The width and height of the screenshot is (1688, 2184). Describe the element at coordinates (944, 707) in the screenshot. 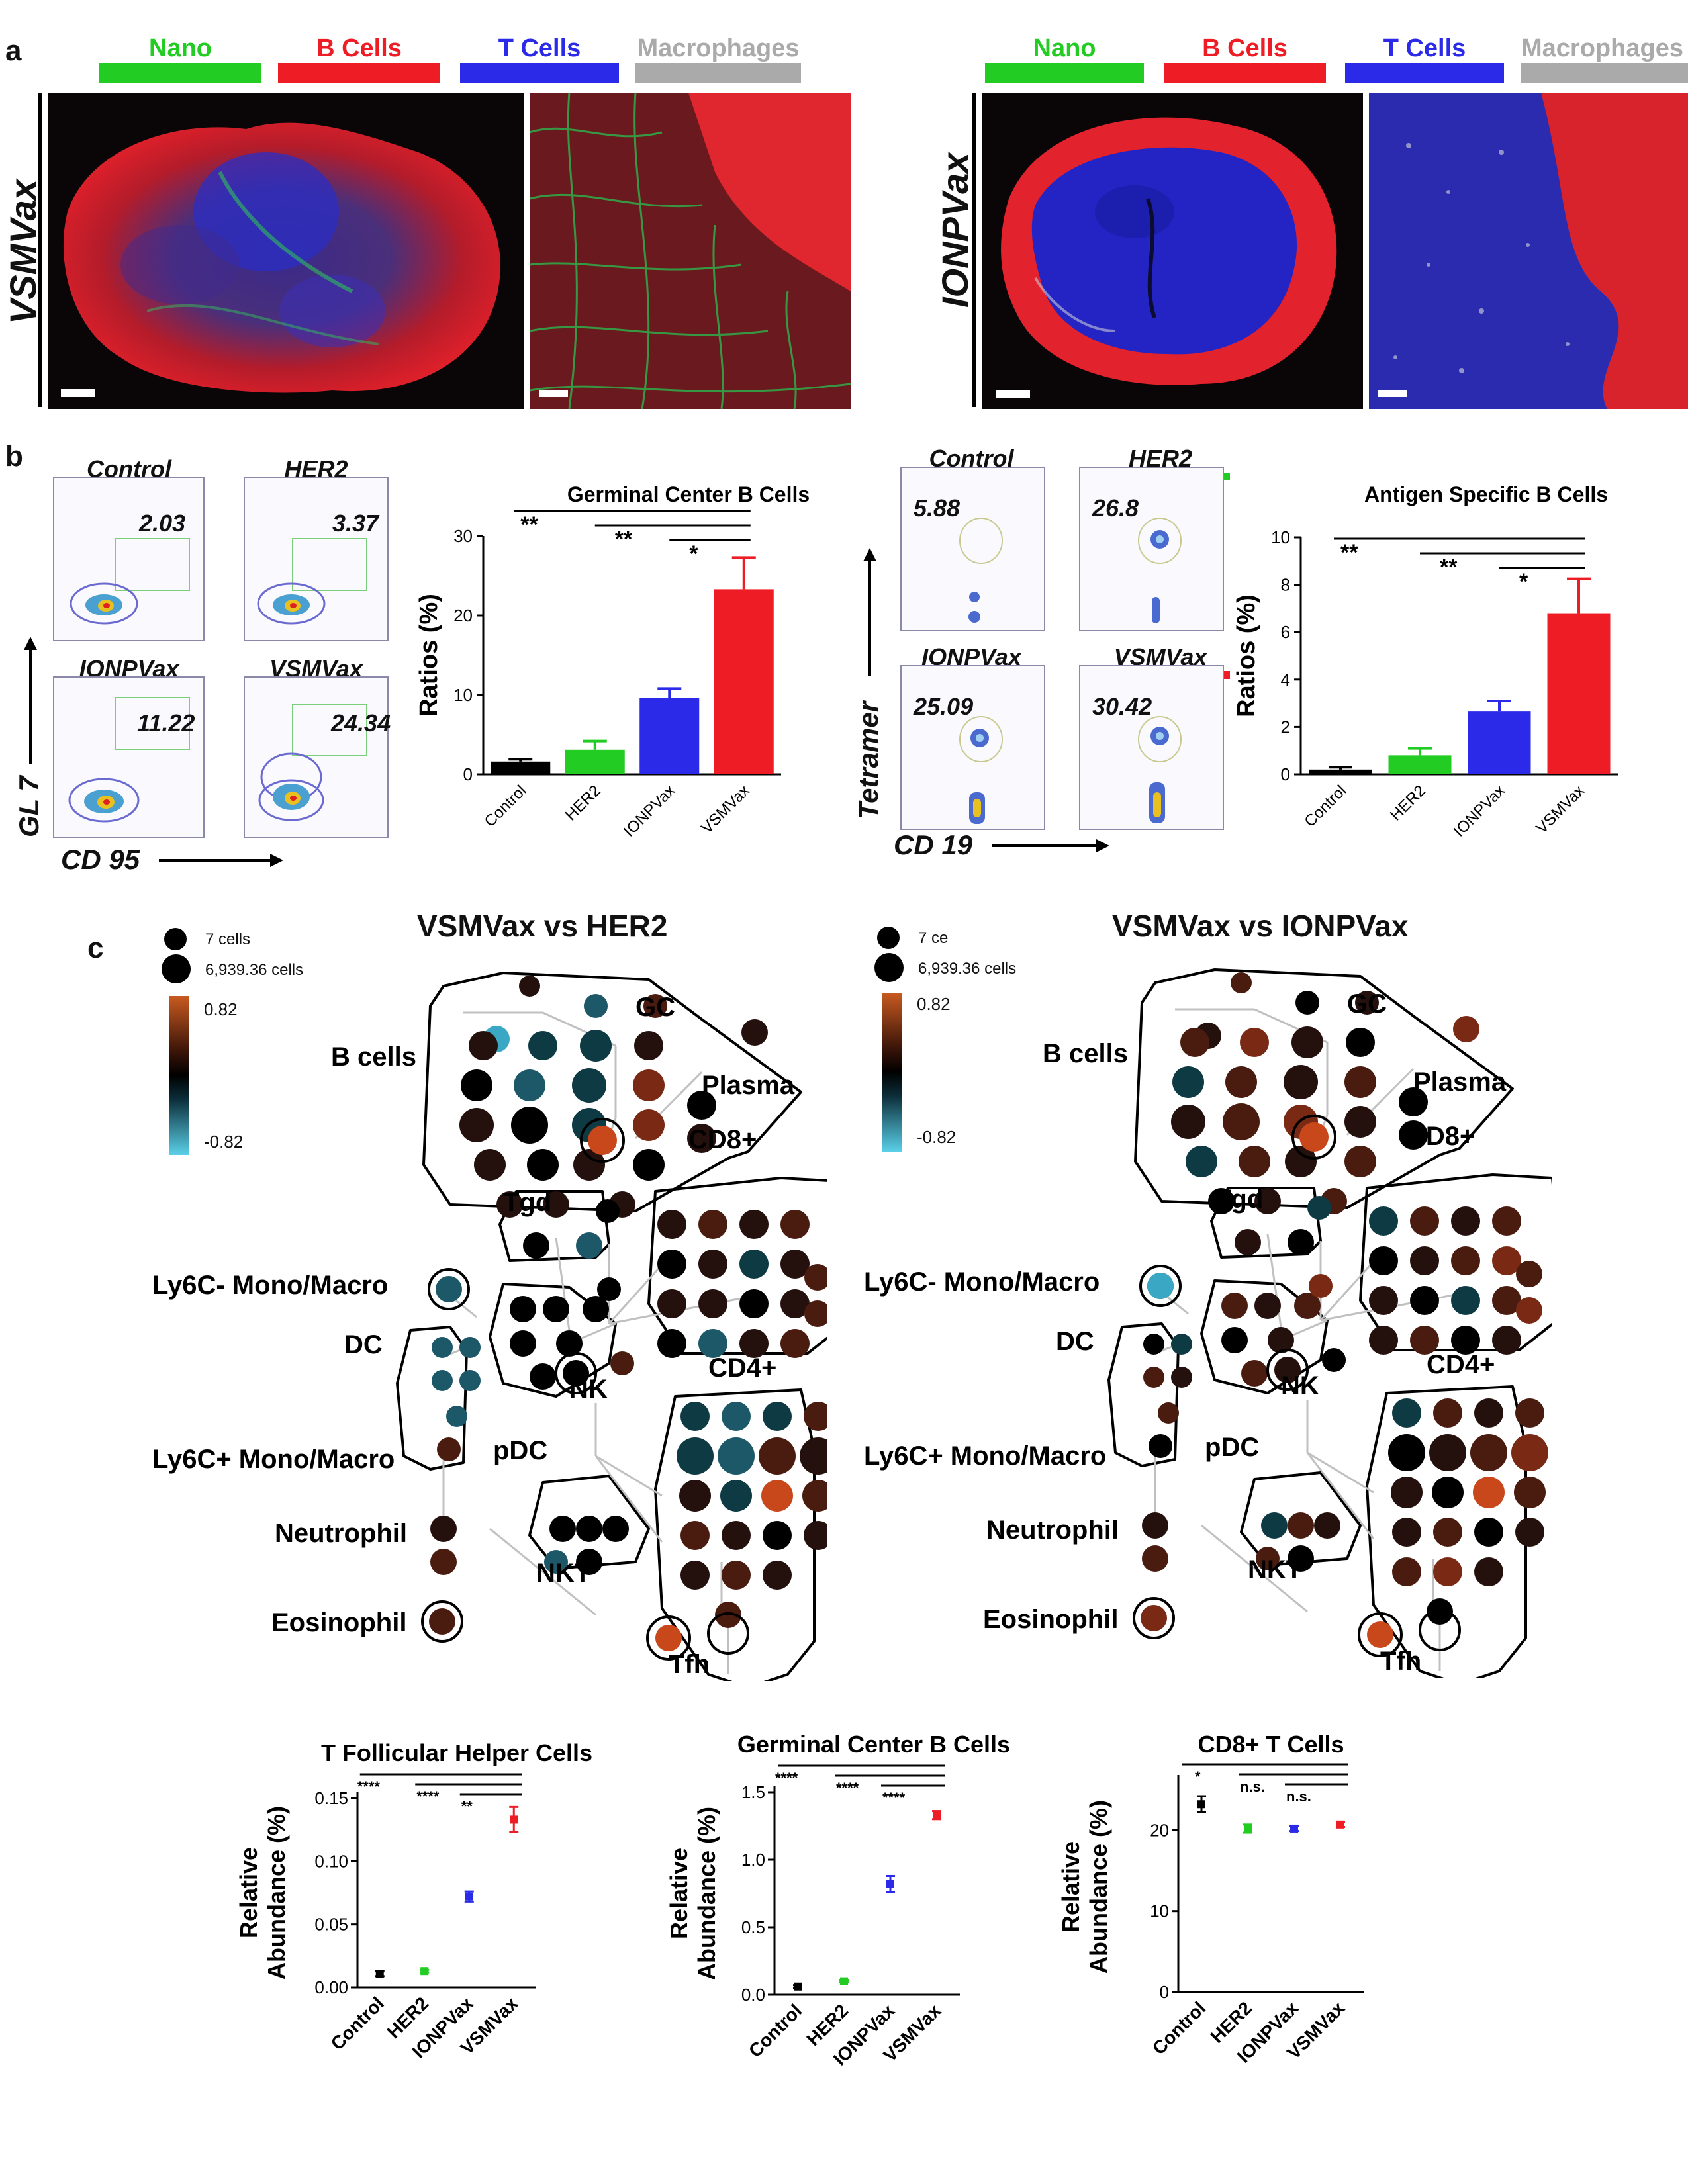

I see `flow-value: 25.09` at that location.